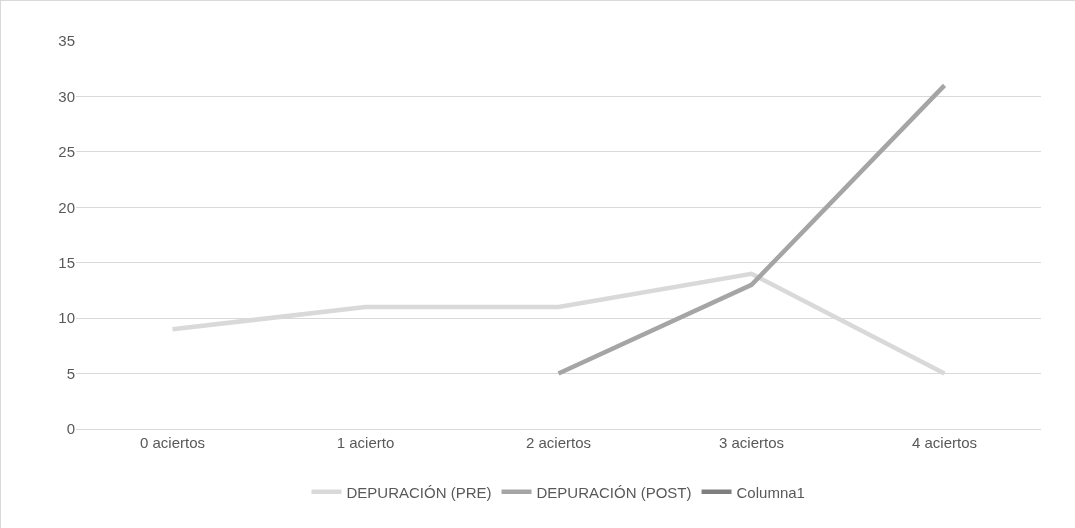 This screenshot has height=528, width=1075. Describe the element at coordinates (66, 152) in the screenshot. I see `y-tick-label: 25` at that location.